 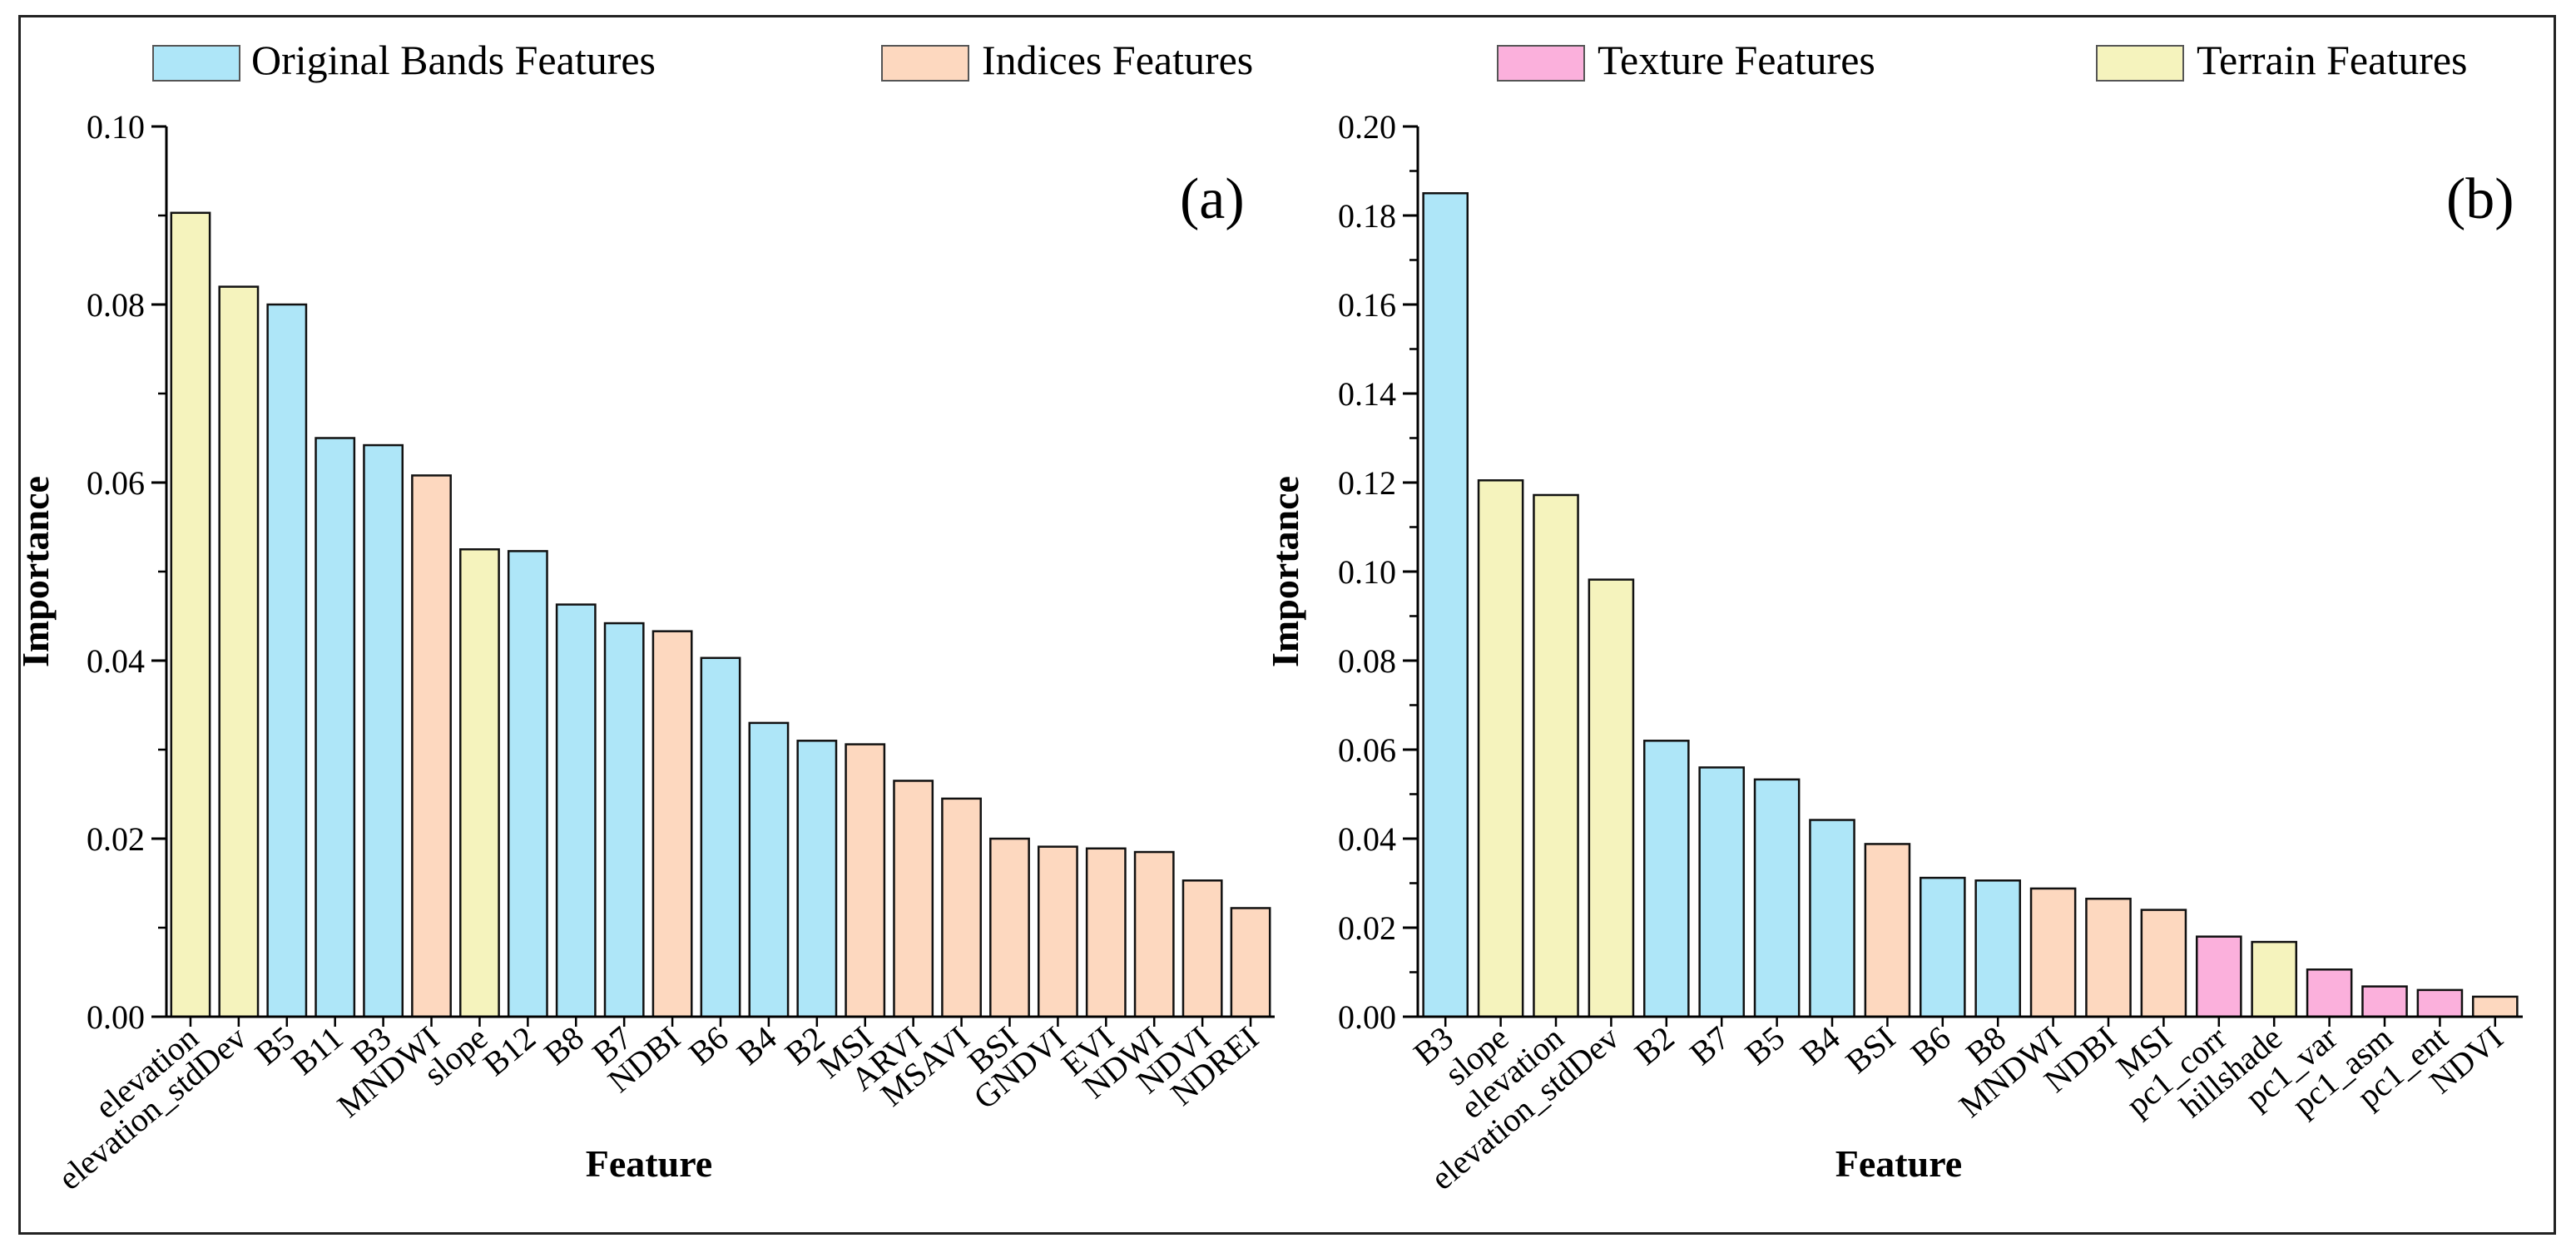 I want to click on legend-swatch-terrain, so click(x=2140, y=63).